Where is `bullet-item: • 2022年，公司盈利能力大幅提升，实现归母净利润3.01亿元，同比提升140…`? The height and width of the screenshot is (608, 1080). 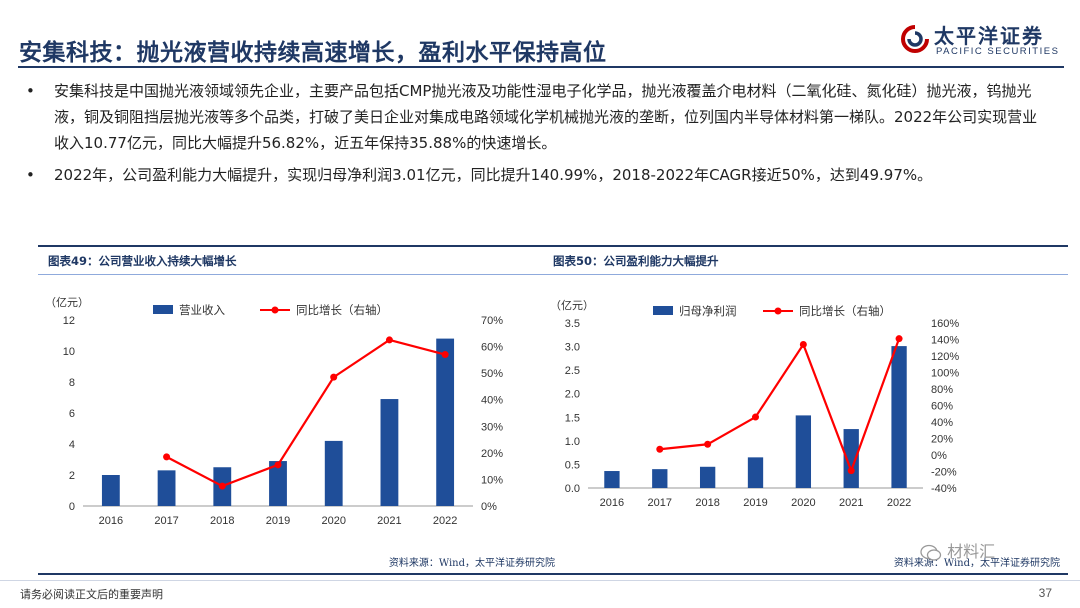 bullet-item: • 2022年，公司盈利能力大幅提升，实现归母净利润3.01亿元，同比提升140… is located at coordinates (536, 175).